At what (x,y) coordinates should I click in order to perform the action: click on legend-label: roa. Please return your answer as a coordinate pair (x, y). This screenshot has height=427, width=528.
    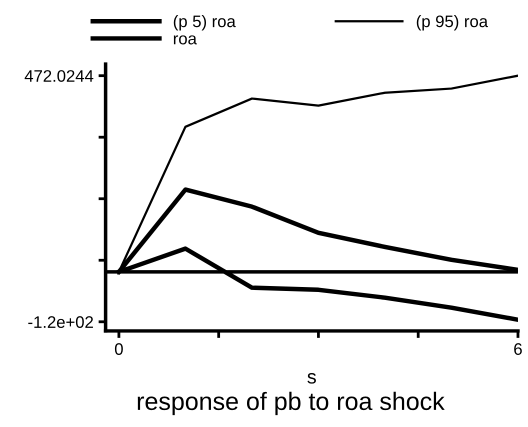
    Looking at the image, I should click on (185, 39).